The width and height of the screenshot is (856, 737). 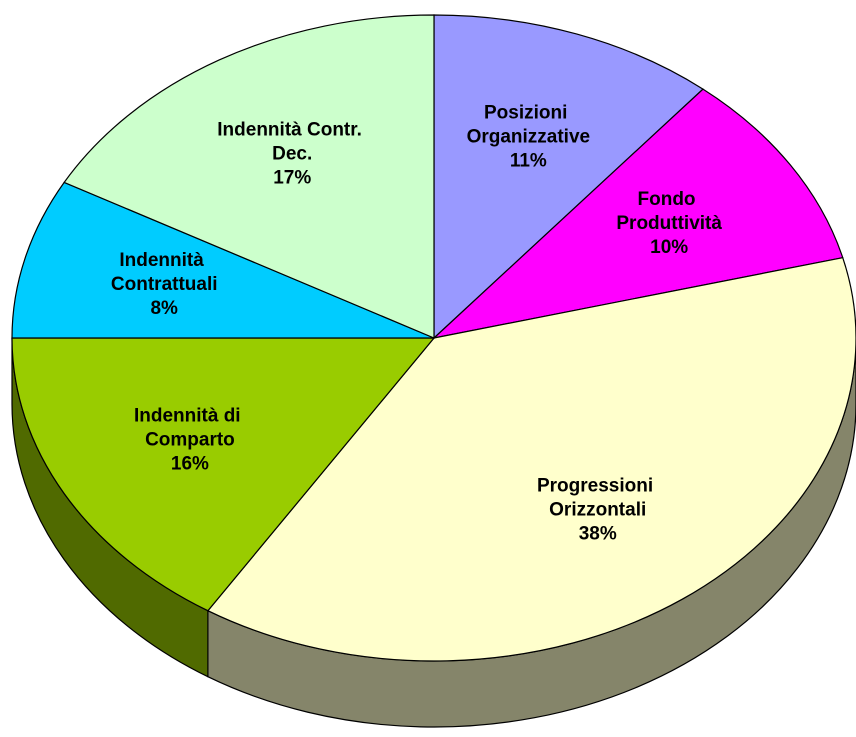 I want to click on slice-label-line: Orizzontali, so click(x=597, y=509).